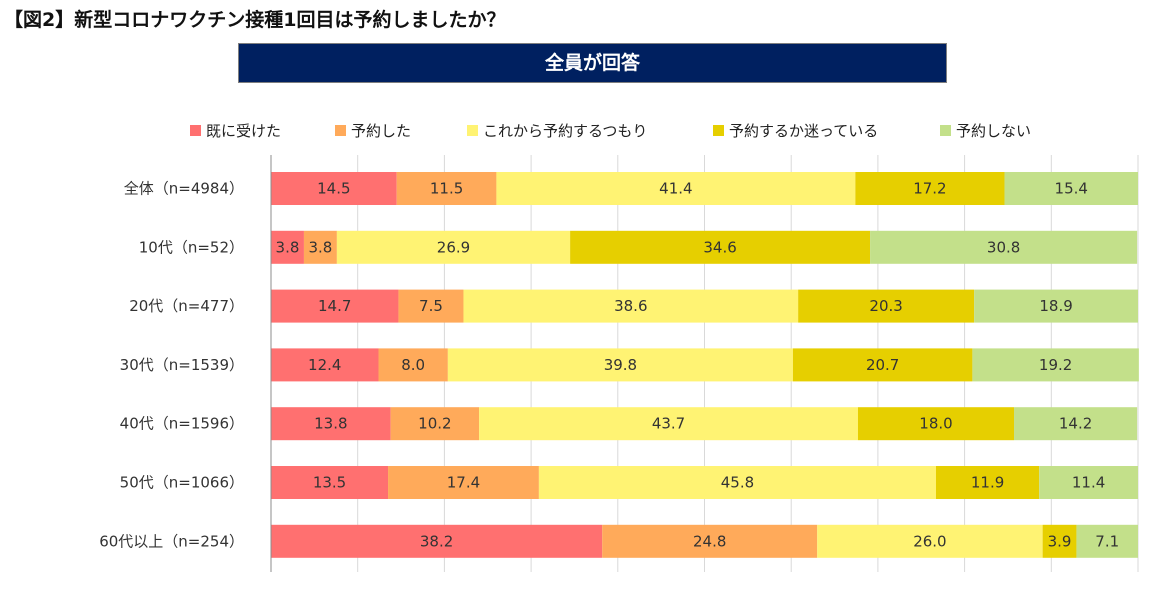 The image size is (1166, 592). I want to click on data-label: 38.6, so click(630, 306).